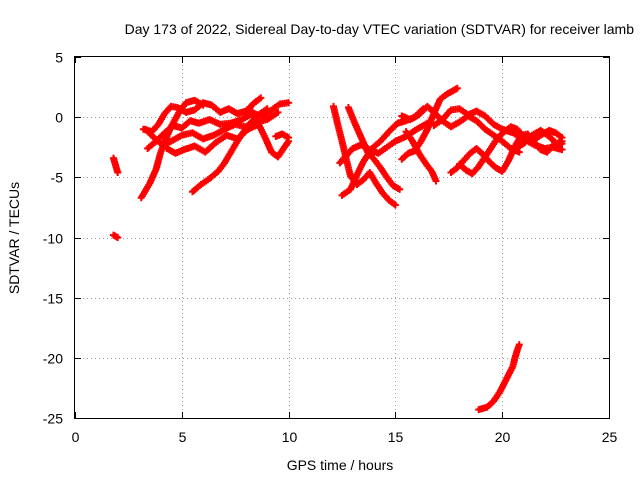 The height and width of the screenshot is (480, 640). Describe the element at coordinates (53, 359) in the screenshot. I see `y-tick-label: -20` at that location.